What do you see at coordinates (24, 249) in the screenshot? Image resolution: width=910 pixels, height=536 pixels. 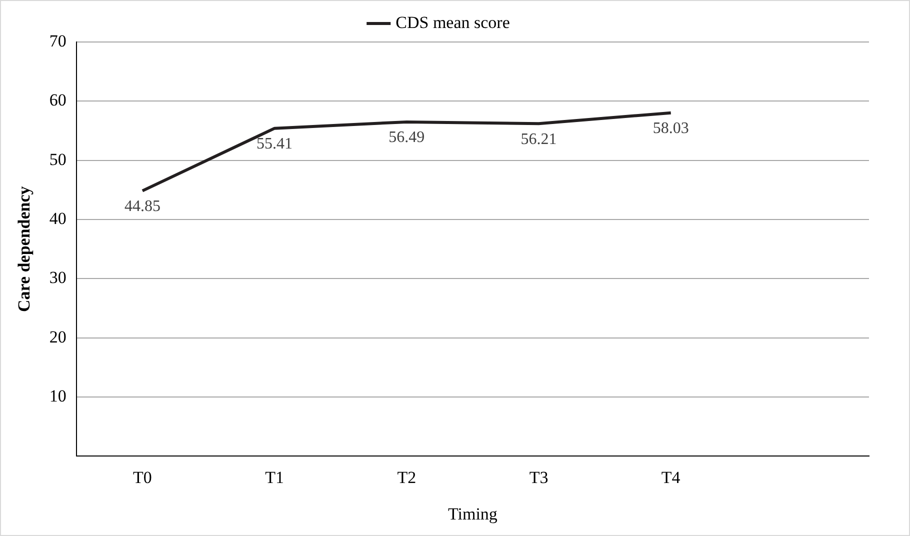 I see `y-axis-title: Care dependency` at bounding box center [24, 249].